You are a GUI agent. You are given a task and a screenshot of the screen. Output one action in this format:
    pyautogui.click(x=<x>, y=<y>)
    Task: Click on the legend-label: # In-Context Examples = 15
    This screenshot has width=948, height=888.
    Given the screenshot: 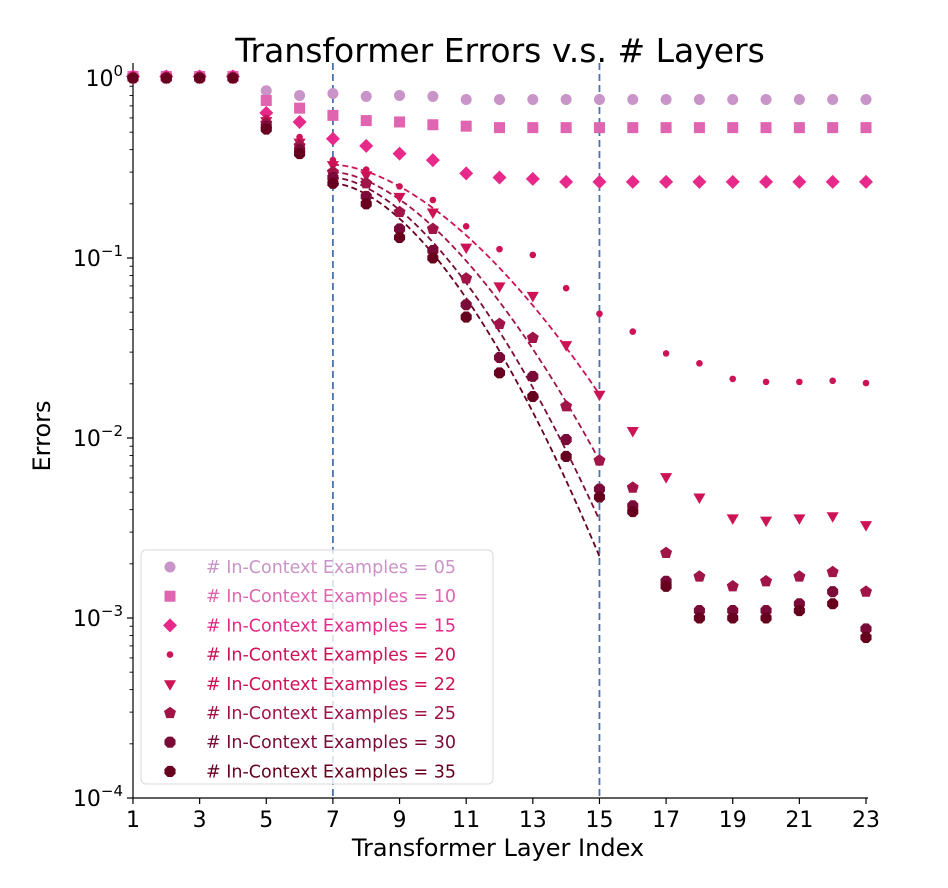 What is the action you would take?
    pyautogui.click(x=331, y=626)
    